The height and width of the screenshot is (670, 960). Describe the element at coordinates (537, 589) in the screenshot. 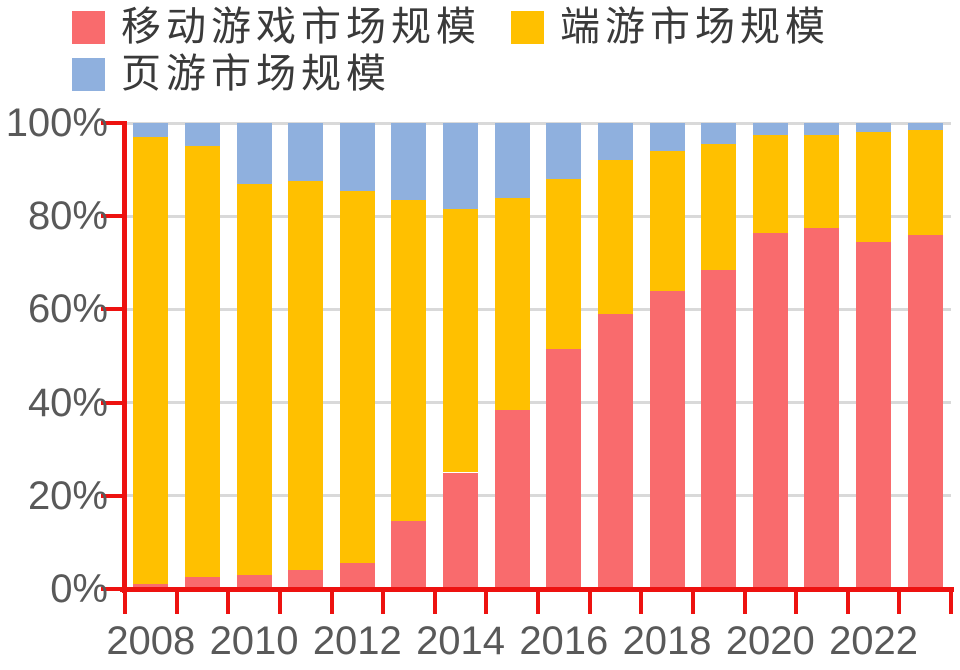

I see `x-axis-line` at that location.